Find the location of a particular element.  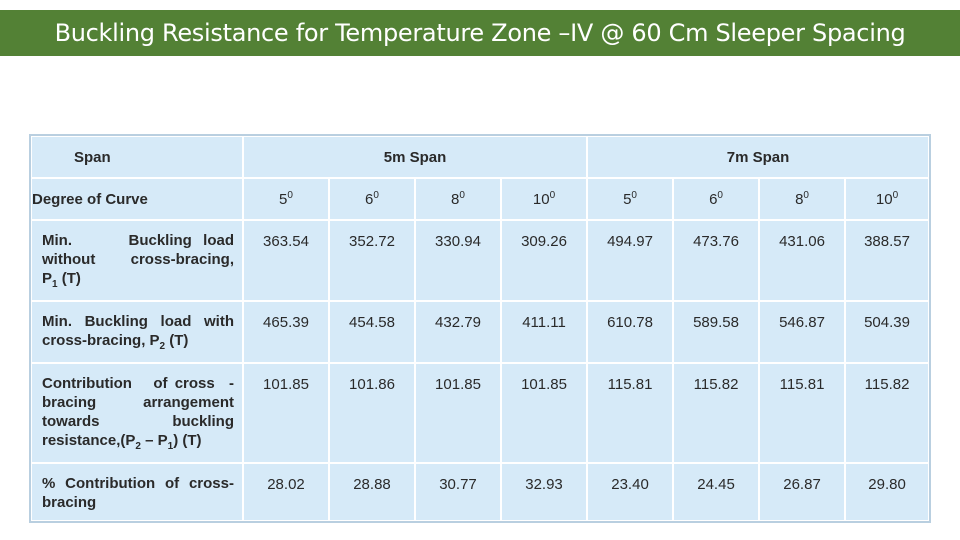

degree-header-label: Degree of Curve is located at coordinates (137, 199).